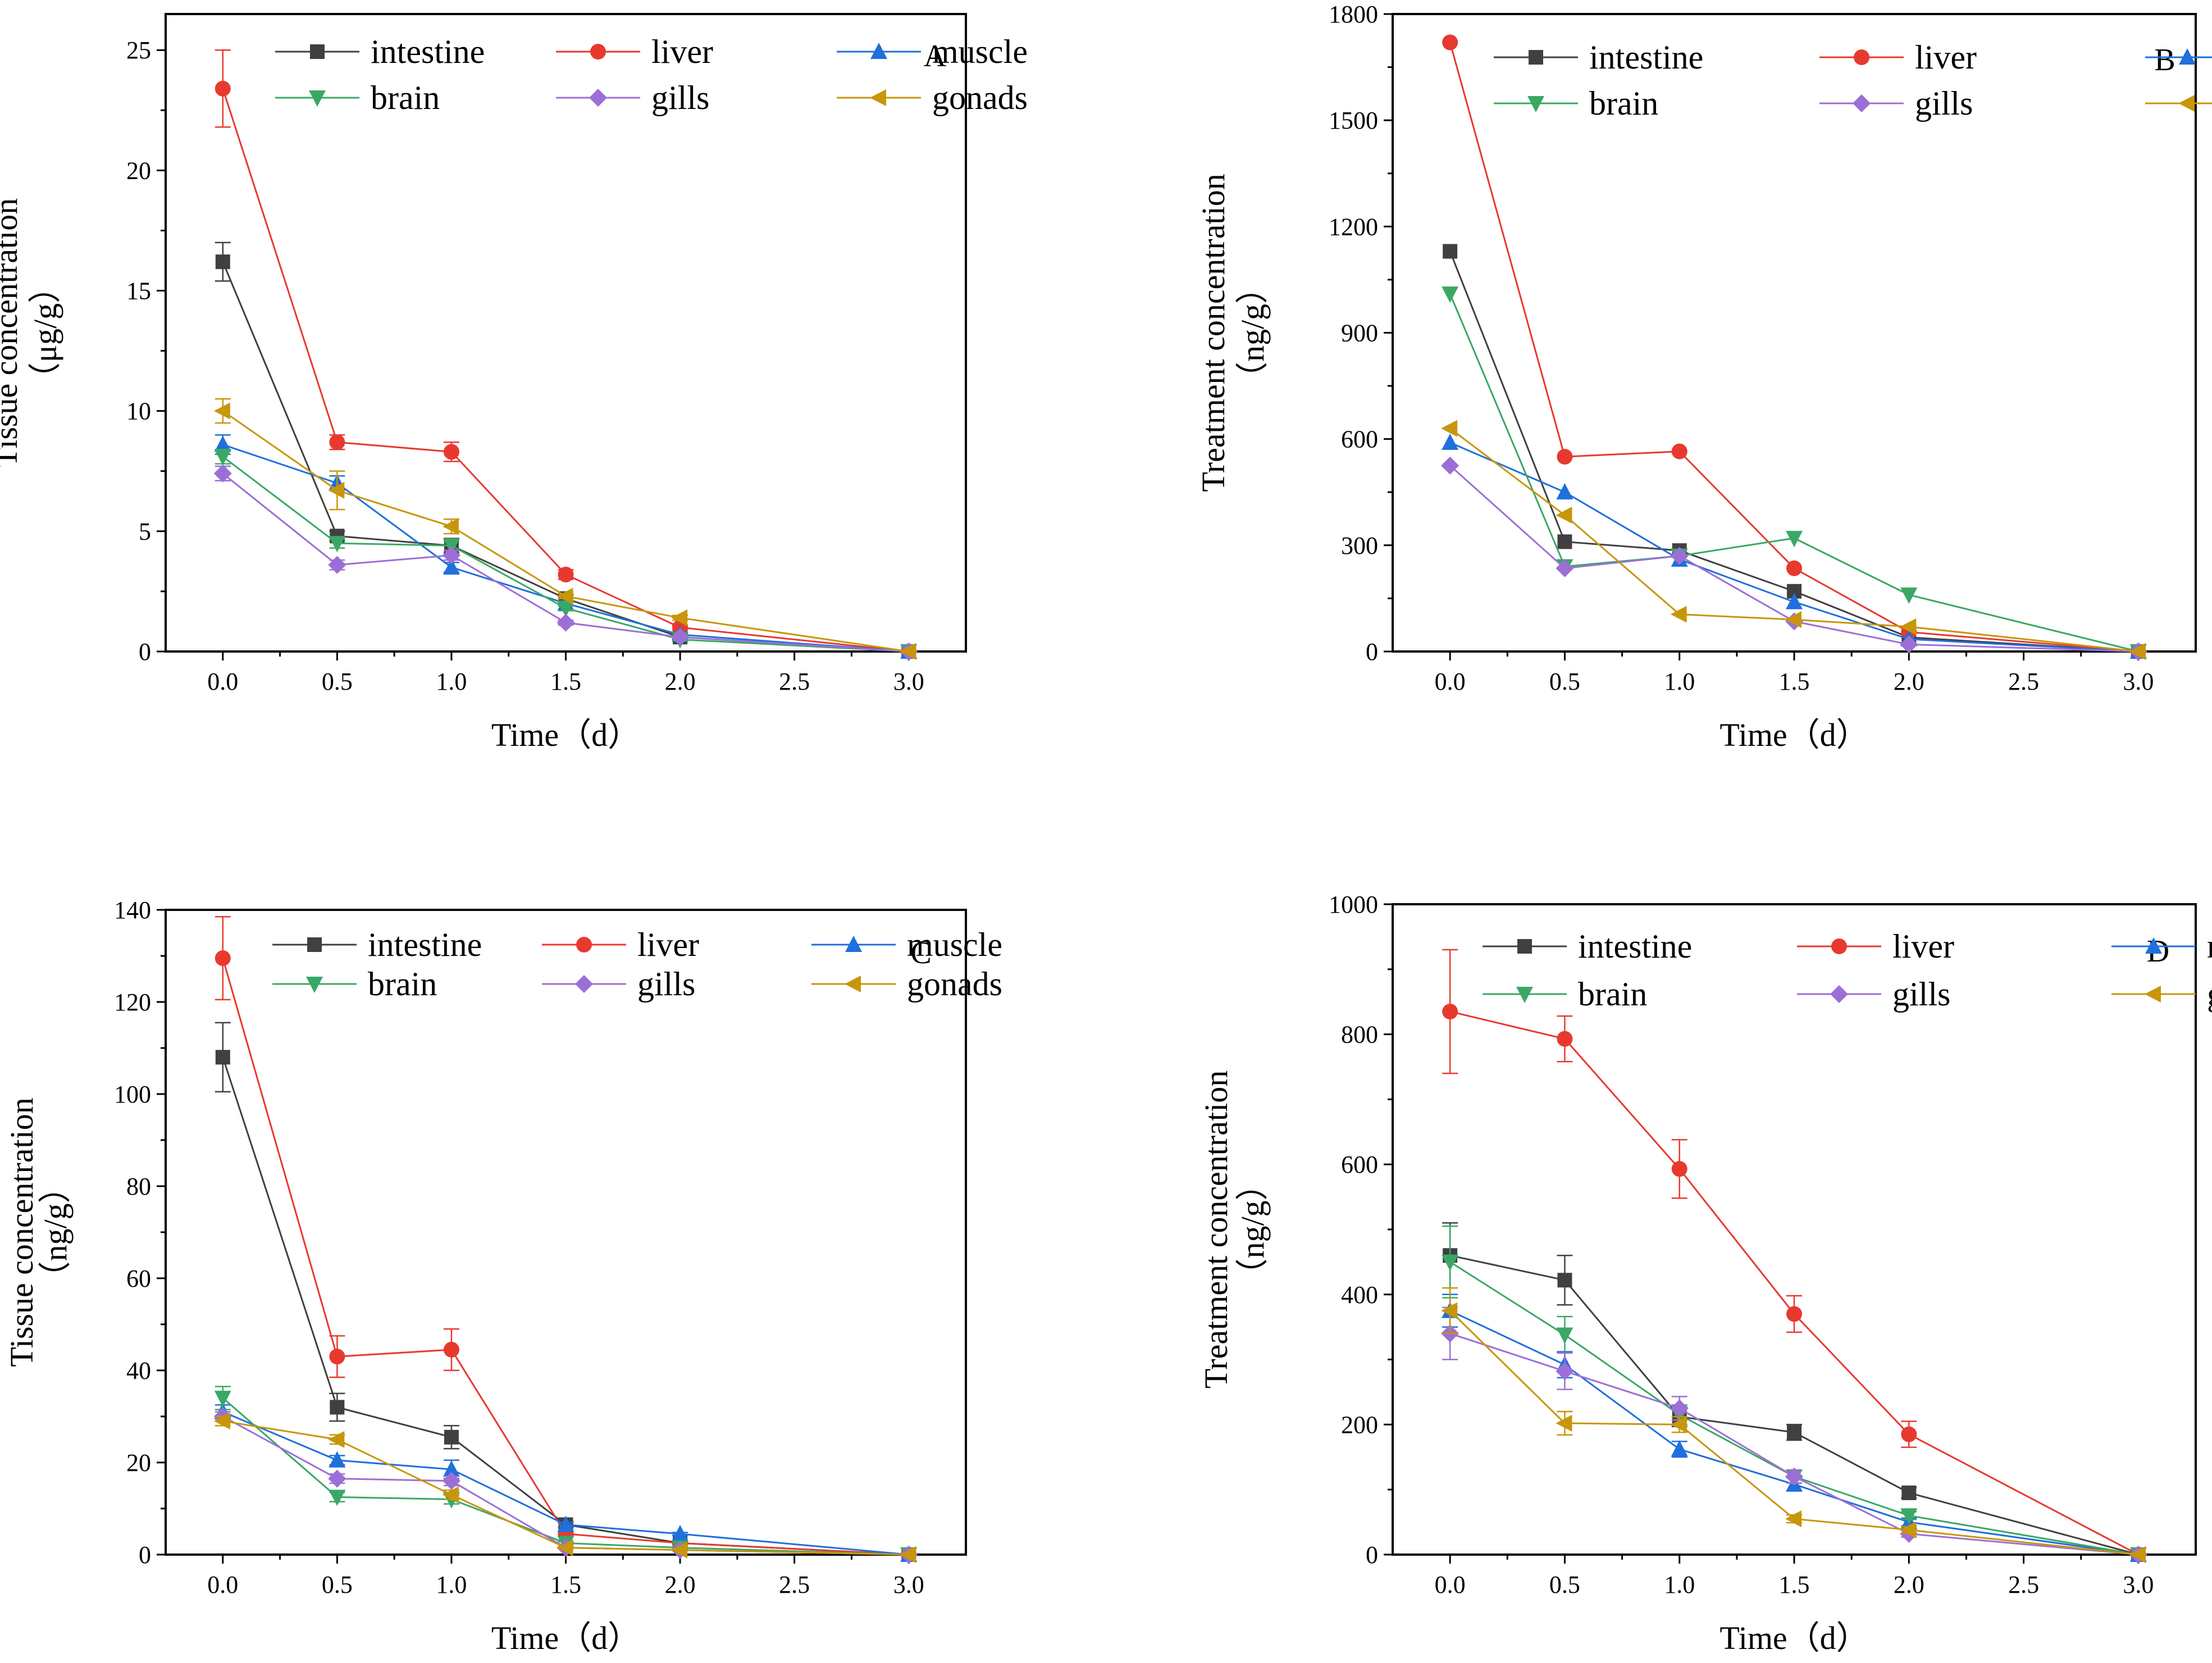 The height and width of the screenshot is (1663, 2212). Describe the element at coordinates (139, 1463) in the screenshot. I see `y-tick-label: 20` at that location.